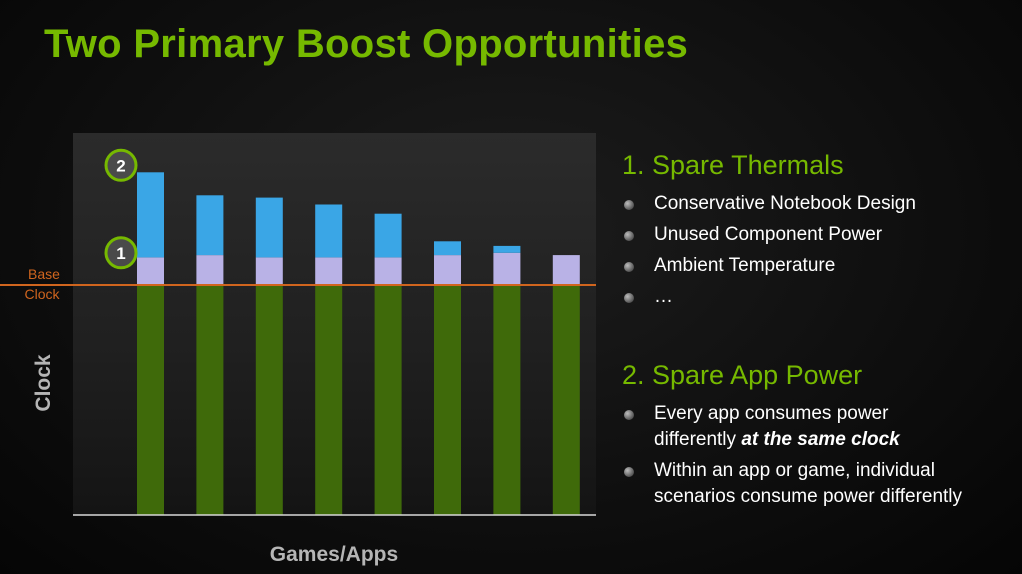  Describe the element at coordinates (44, 274) in the screenshot. I see `base-clock-label-line1: Base` at that location.